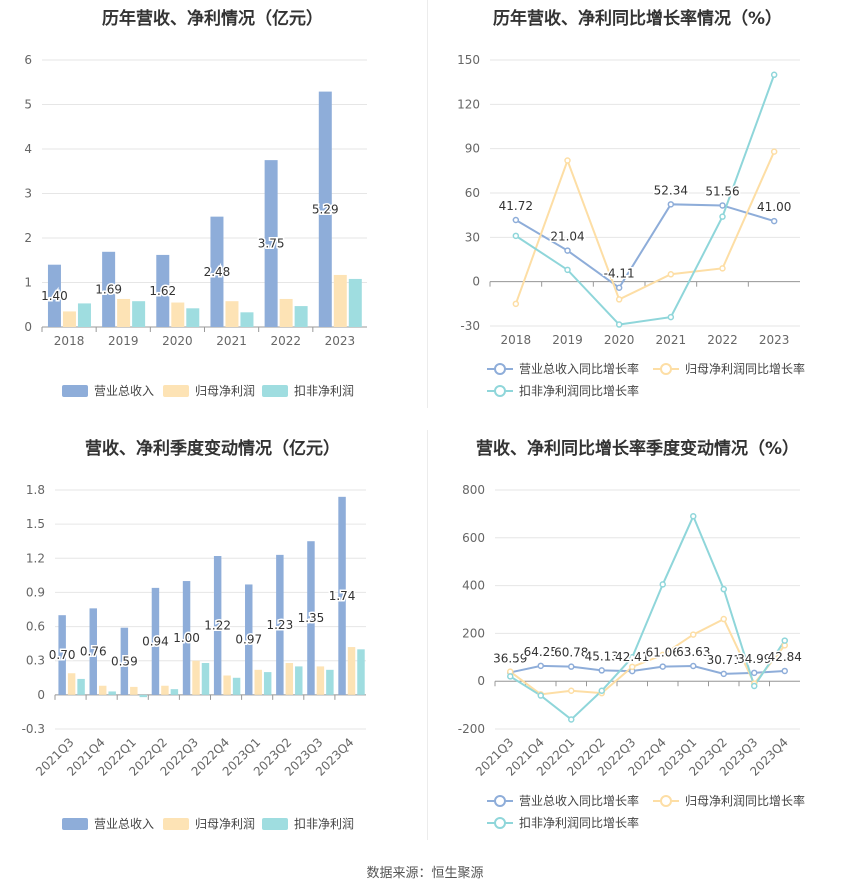  I want to click on legend-label: 扣非净利润同比增长率, so click(579, 823).